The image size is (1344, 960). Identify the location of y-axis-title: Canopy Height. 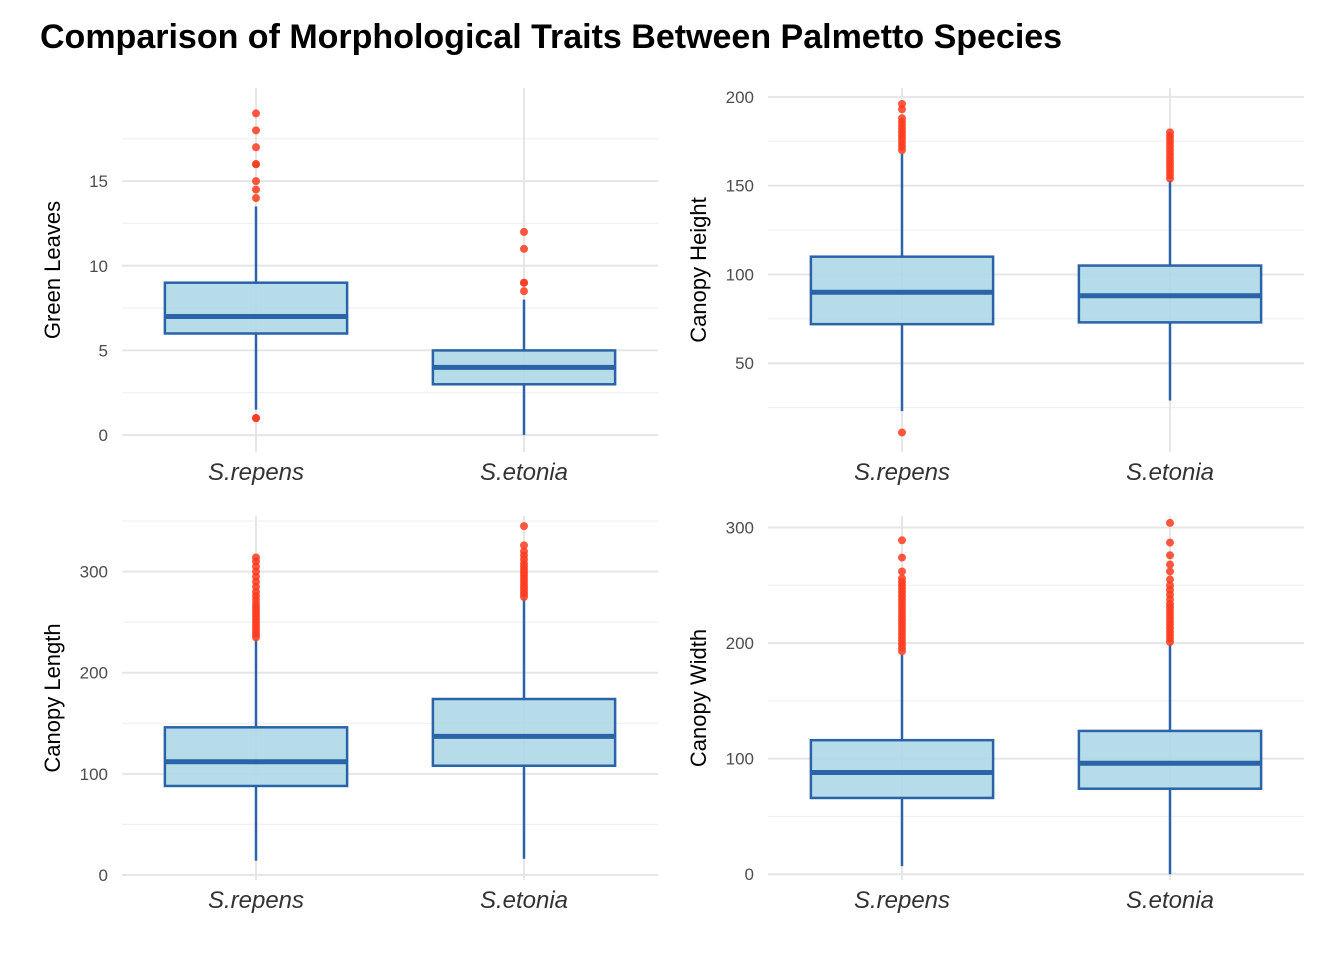
(698, 270).